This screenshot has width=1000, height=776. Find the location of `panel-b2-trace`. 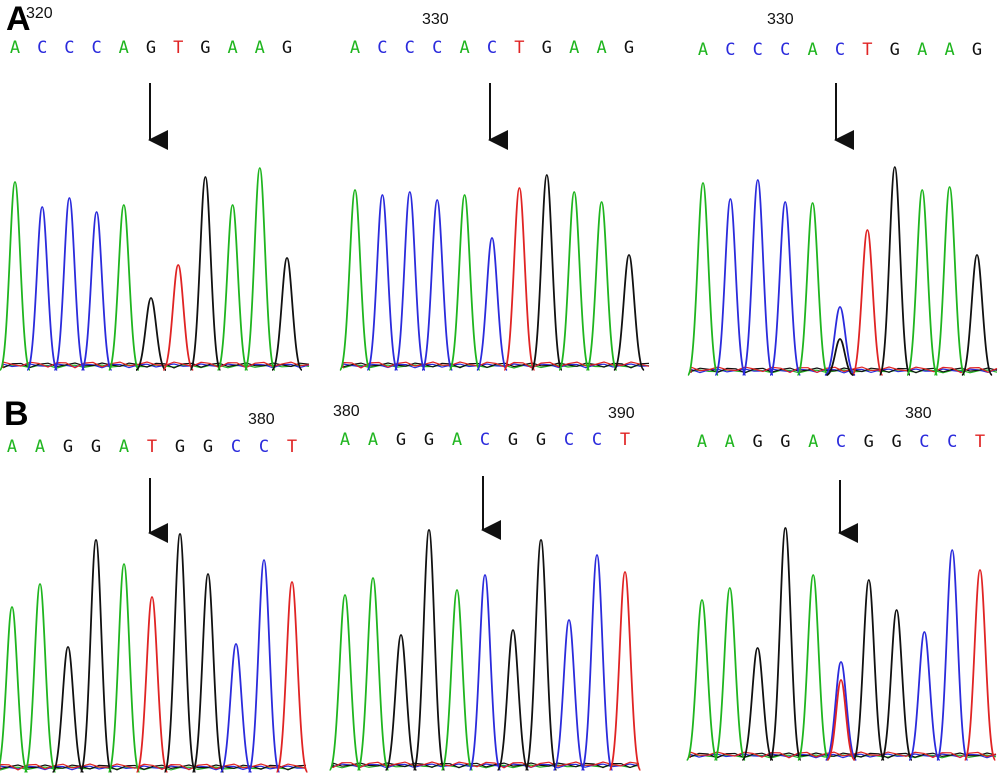

panel-b2-trace is located at coordinates (485, 650).